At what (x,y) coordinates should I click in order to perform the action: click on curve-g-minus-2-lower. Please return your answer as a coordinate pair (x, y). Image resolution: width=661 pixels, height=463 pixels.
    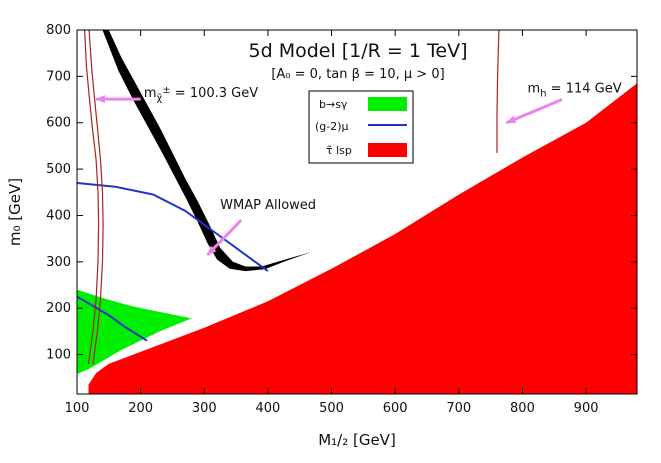
    Looking at the image, I should click on (112, 318).